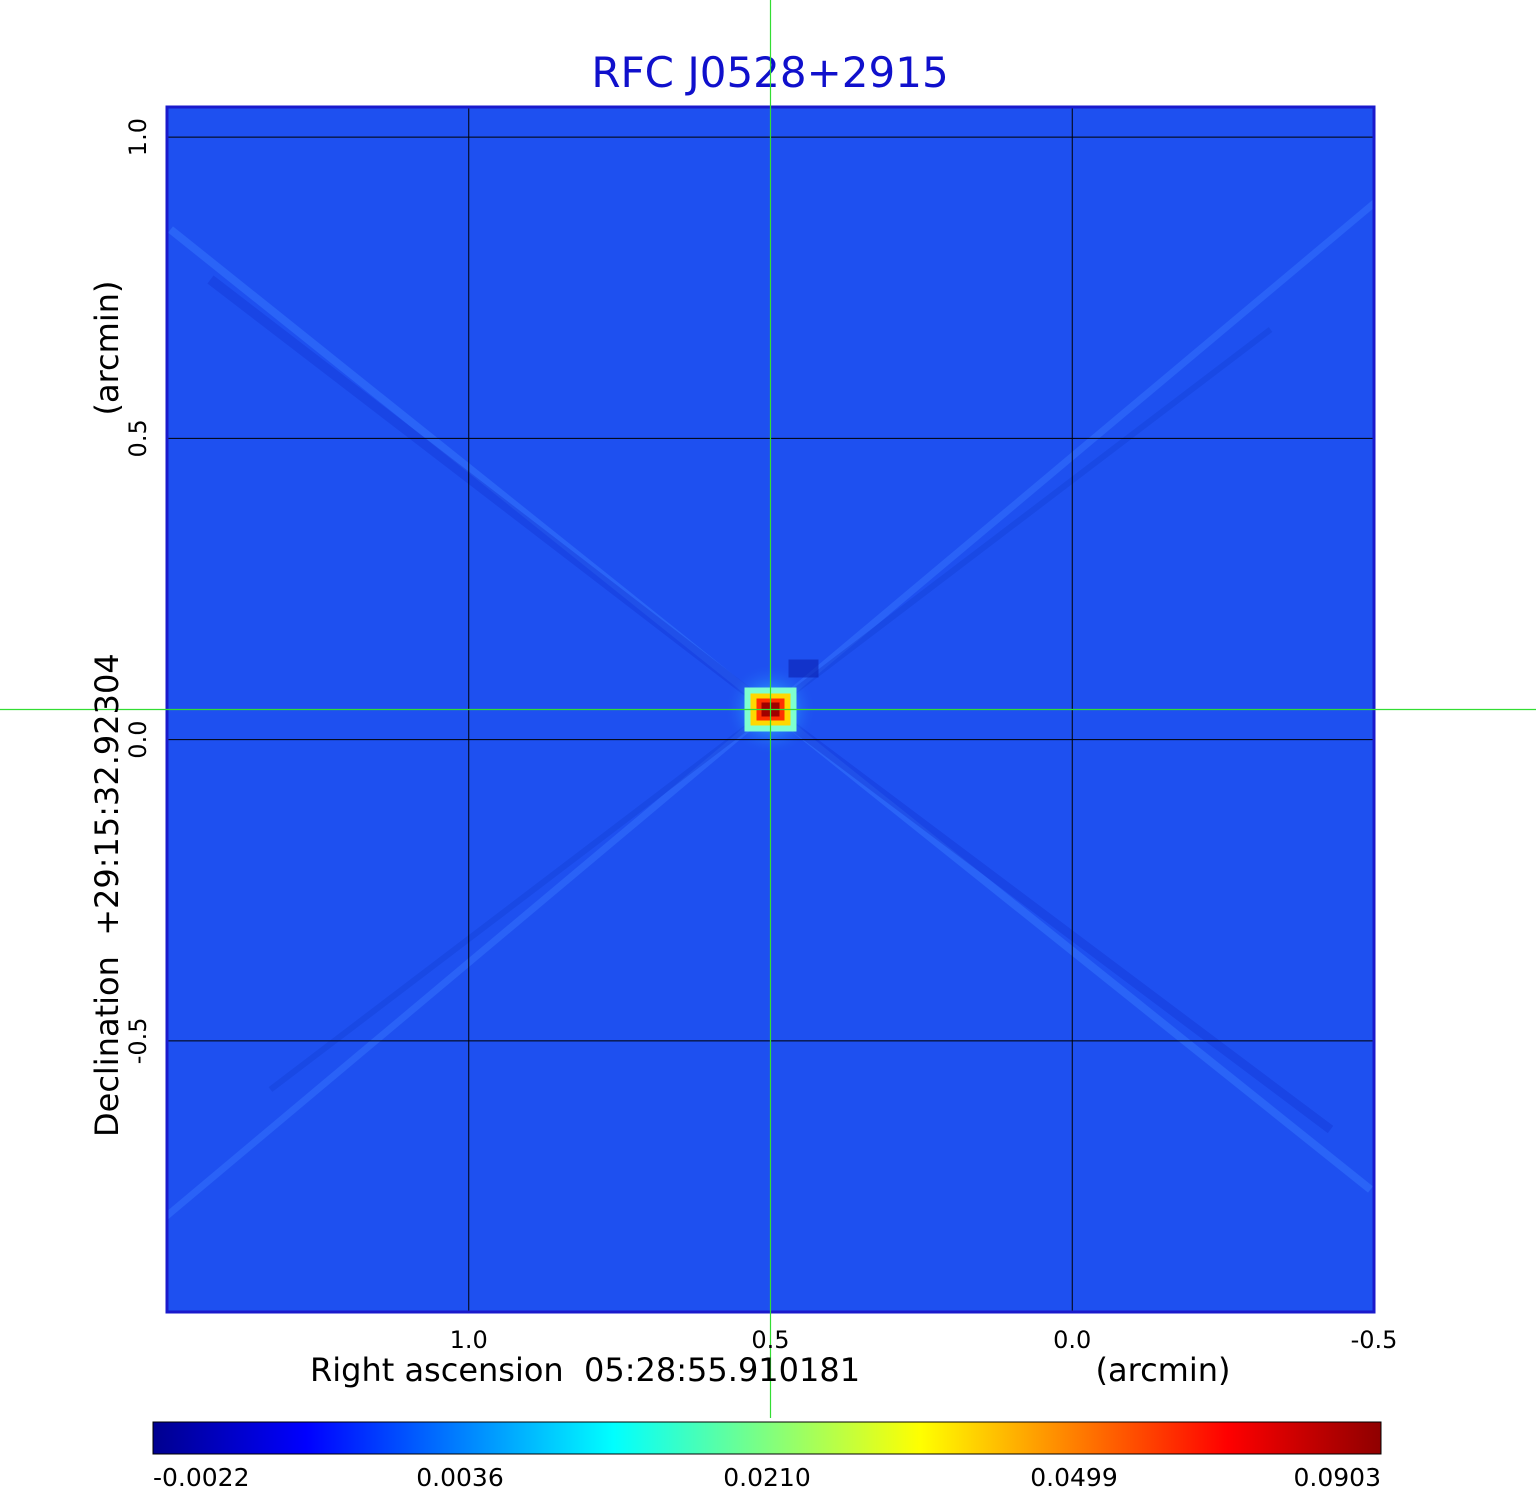 The image size is (1536, 1511). What do you see at coordinates (201, 1477) in the screenshot?
I see `colorbar-tick-label: -0.0022` at bounding box center [201, 1477].